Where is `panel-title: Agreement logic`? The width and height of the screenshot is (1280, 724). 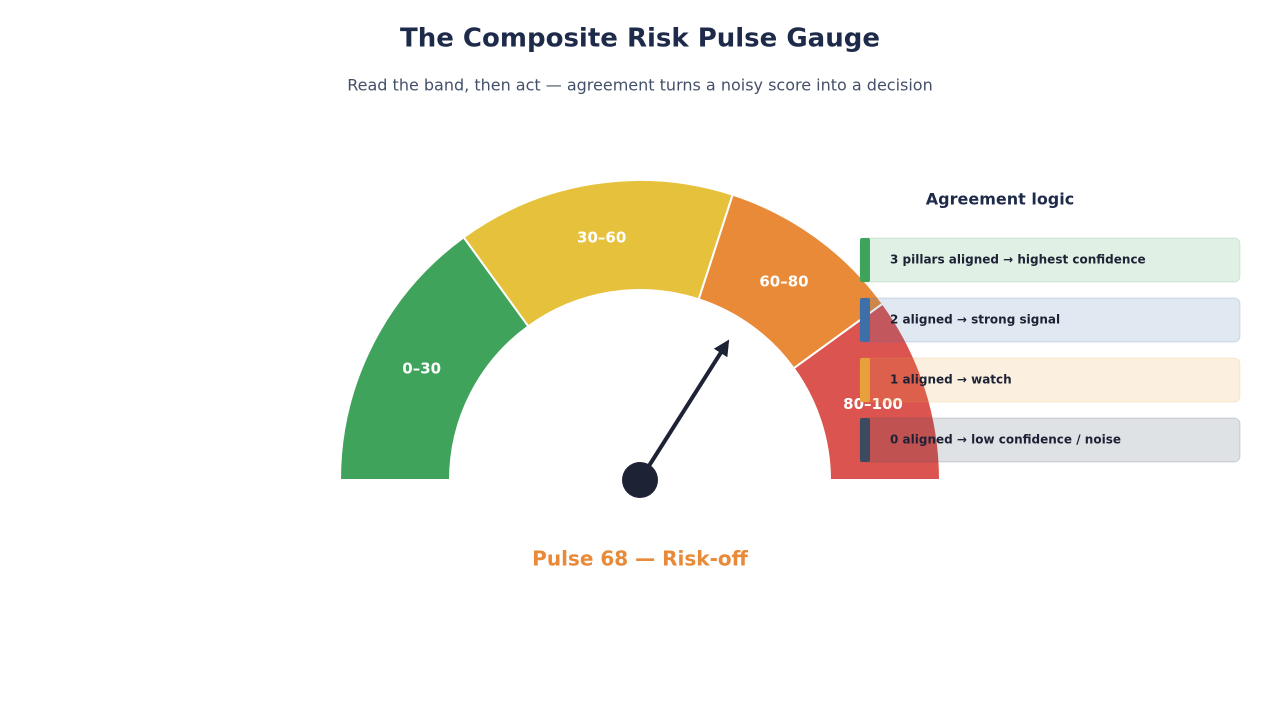 panel-title: Agreement logic is located at coordinates (1000, 199).